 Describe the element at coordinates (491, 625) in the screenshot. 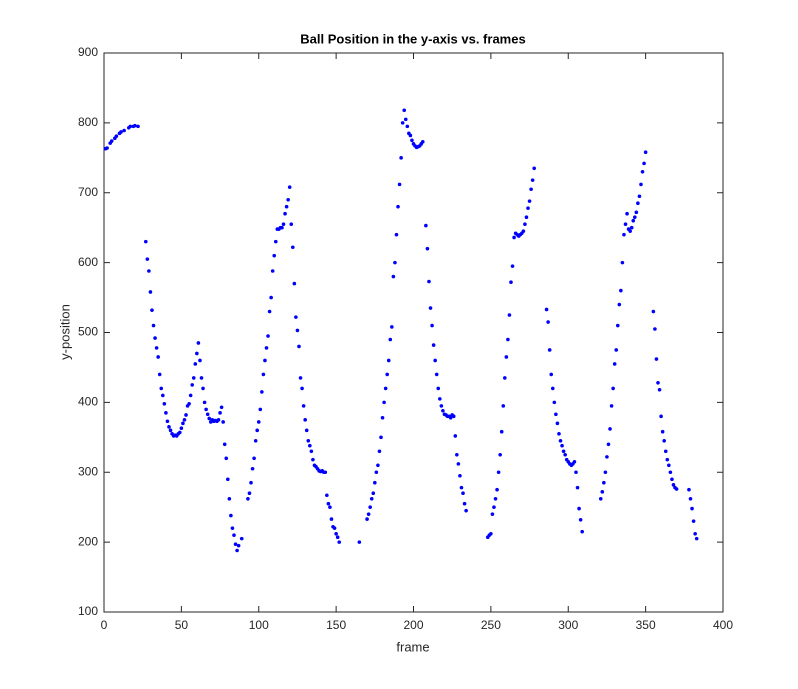

I see `x-tick-label: 250` at that location.